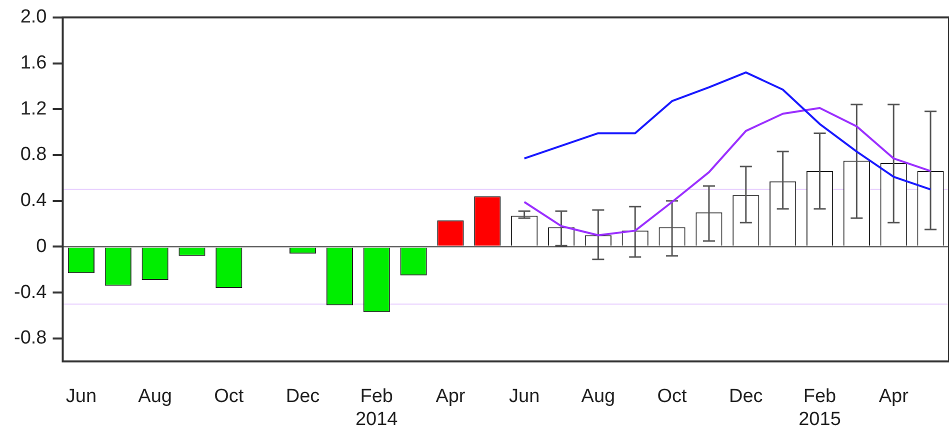 This screenshot has height=445, width=949. I want to click on y-tick-label: 2.0, so click(33, 17).